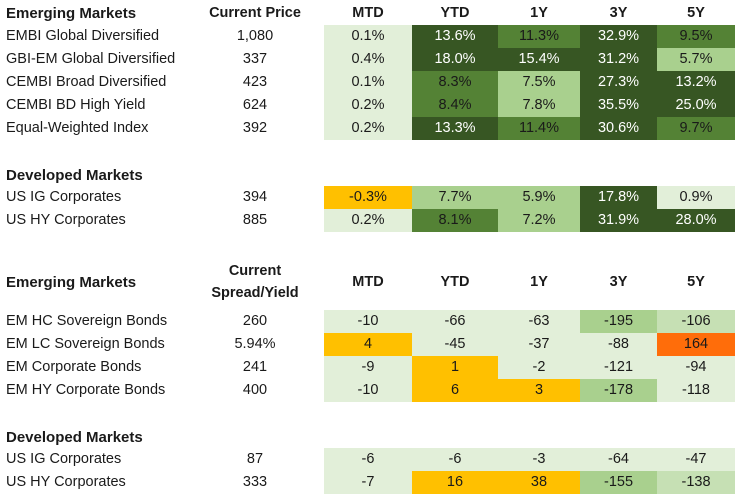 This screenshot has width=745, height=503. I want to click on cell-5y: -47, so click(696, 459).